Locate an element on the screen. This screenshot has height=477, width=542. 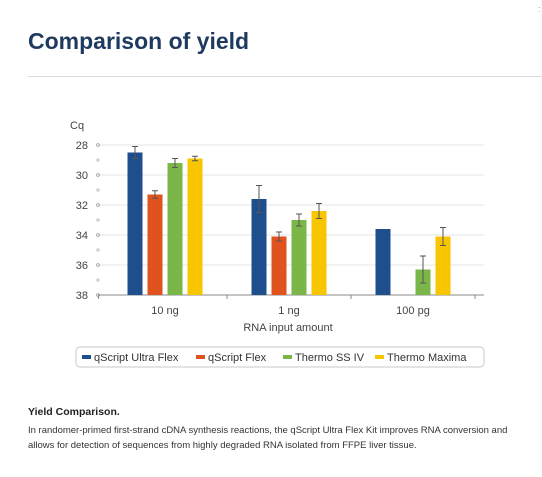
x-tick-label: 1 ng is located at coordinates (288, 311).